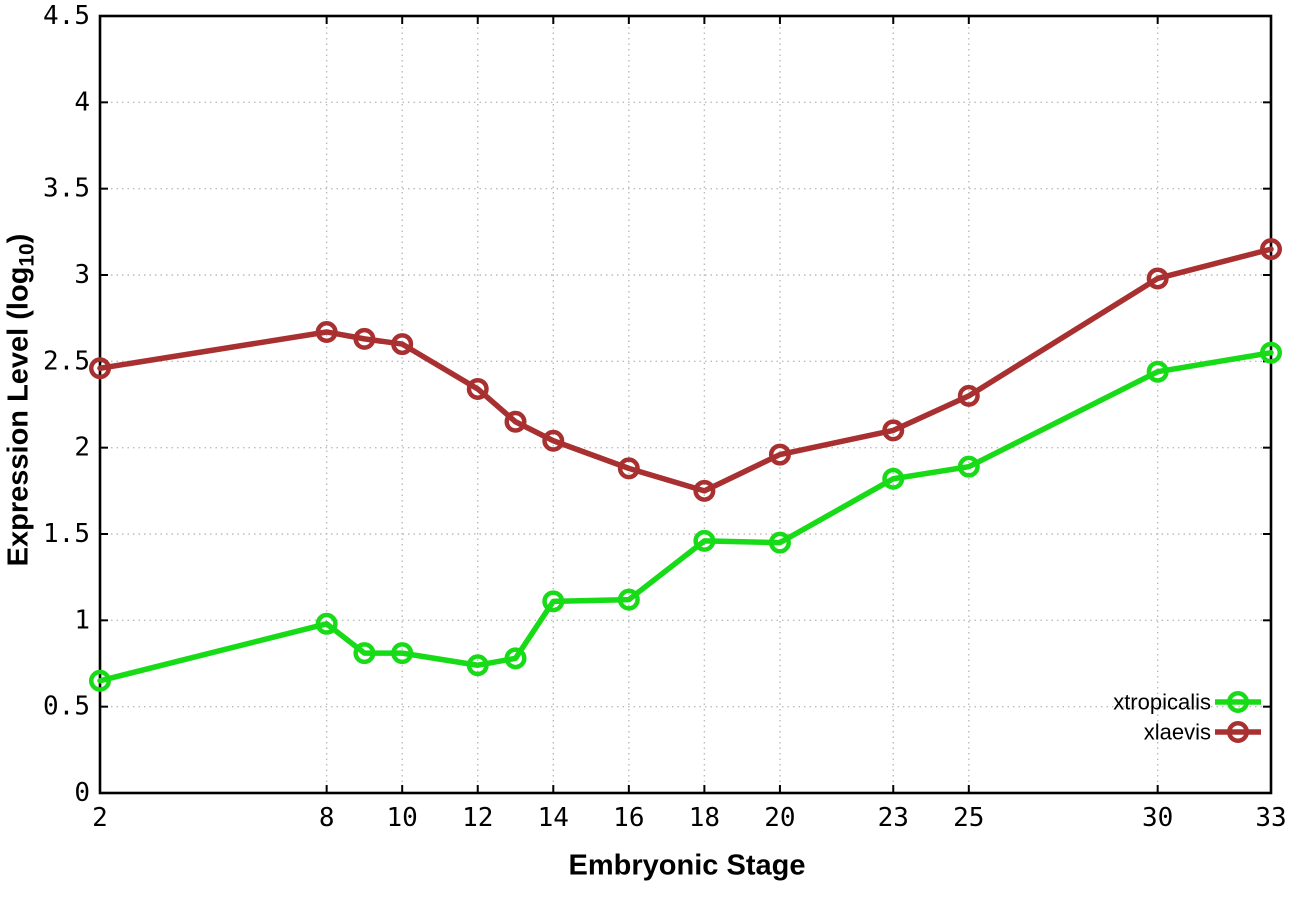  What do you see at coordinates (1238, 732) in the screenshot?
I see `legend-marker-icon-xlaevis` at bounding box center [1238, 732].